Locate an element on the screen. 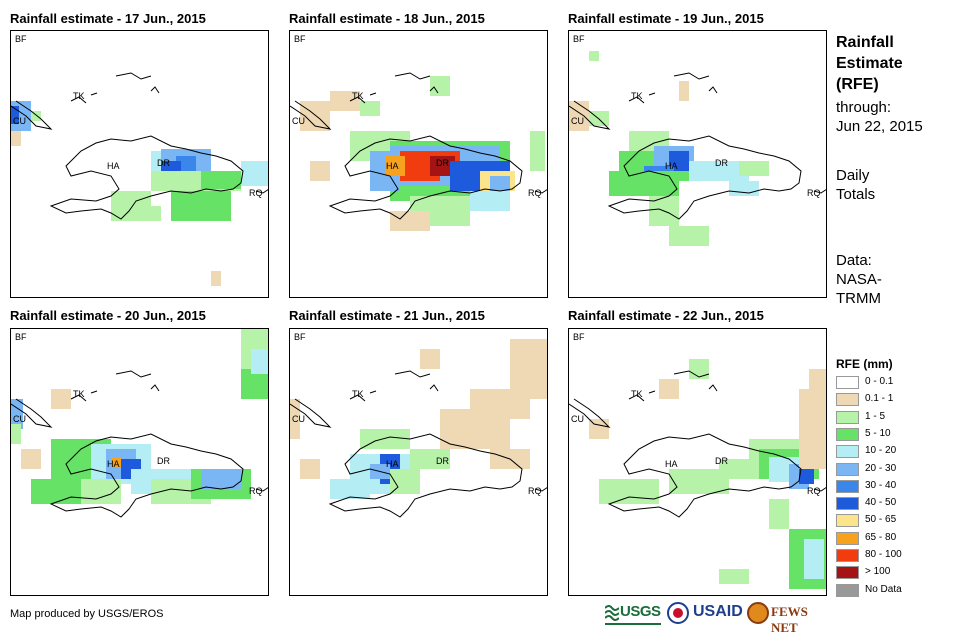 This screenshot has width=970, height=636. legend-item: 10 - 20 is located at coordinates (896, 452).